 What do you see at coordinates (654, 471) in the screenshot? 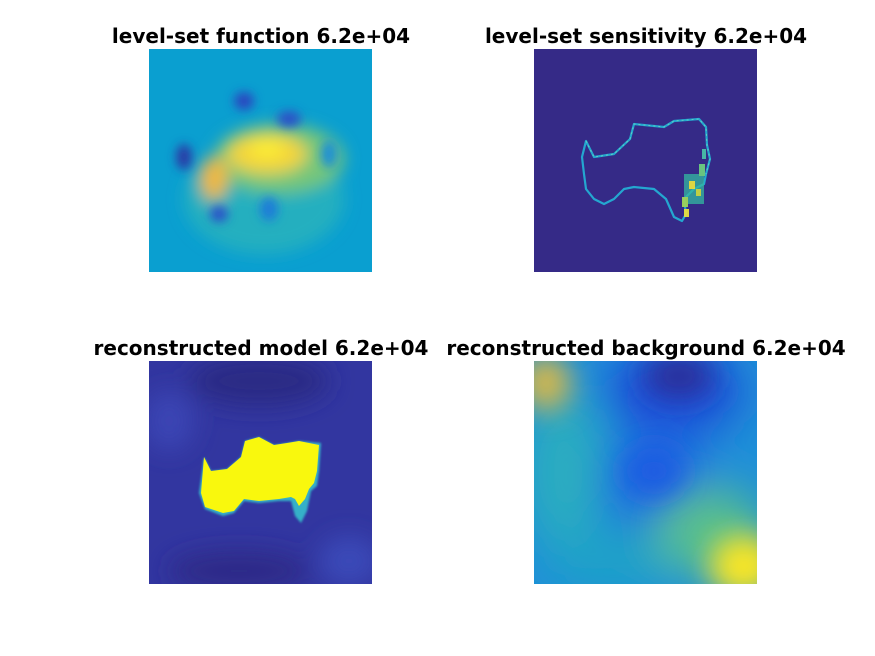
I see `rb-blue-center` at bounding box center [654, 471].